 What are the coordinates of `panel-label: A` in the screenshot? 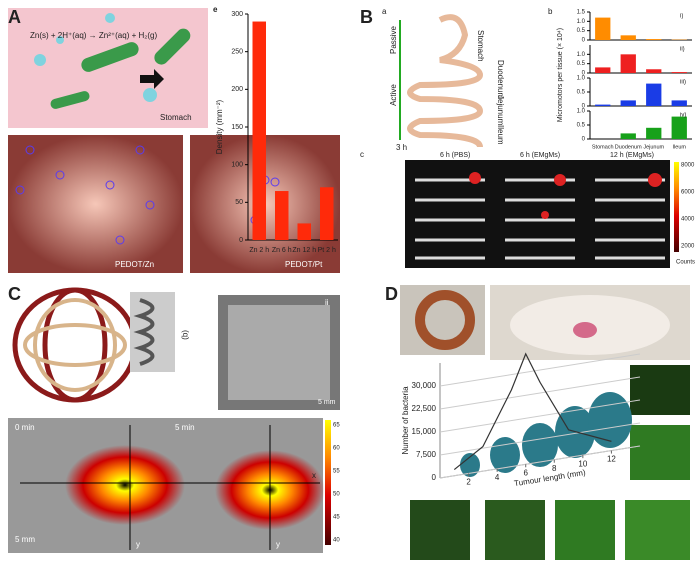 It's located at (14, 17).